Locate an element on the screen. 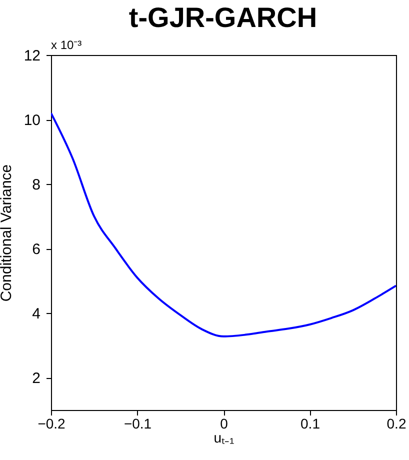 The image size is (409, 460). text: x 10⁻³ is located at coordinates (66, 45).